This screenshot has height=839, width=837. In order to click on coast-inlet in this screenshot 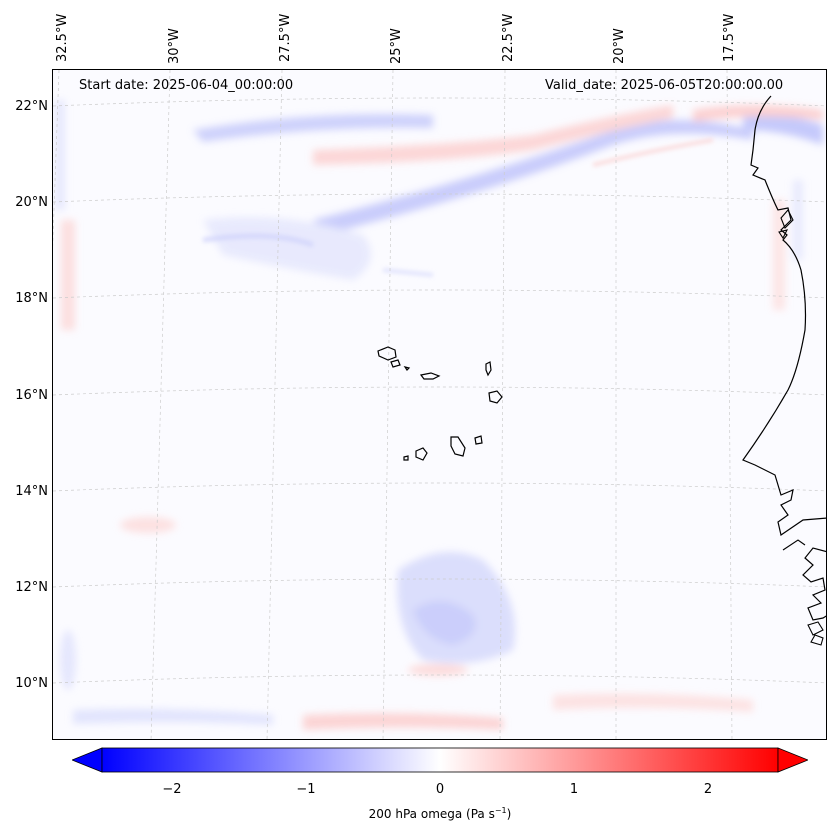, I will do `click(794, 545)`.